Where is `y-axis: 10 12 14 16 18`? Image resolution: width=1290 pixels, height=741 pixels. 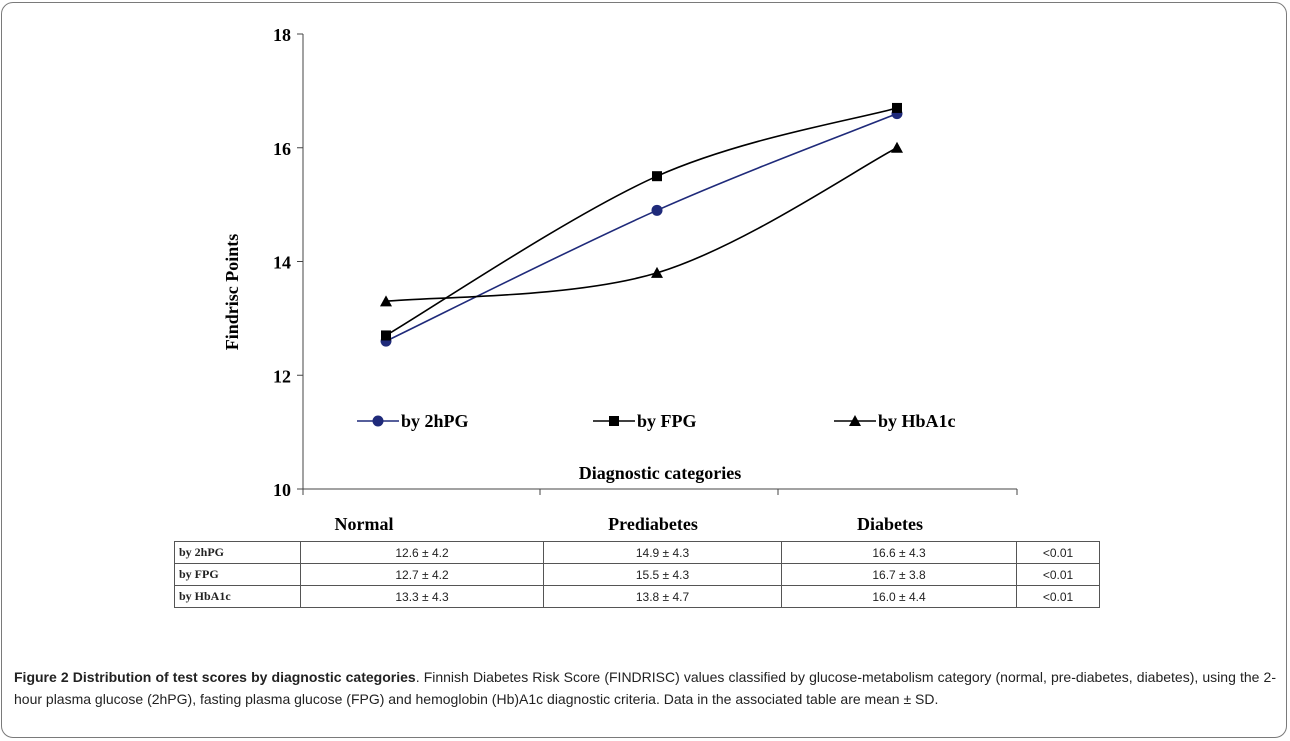
y-axis: 10 12 14 16 18 is located at coordinates (288, 262).